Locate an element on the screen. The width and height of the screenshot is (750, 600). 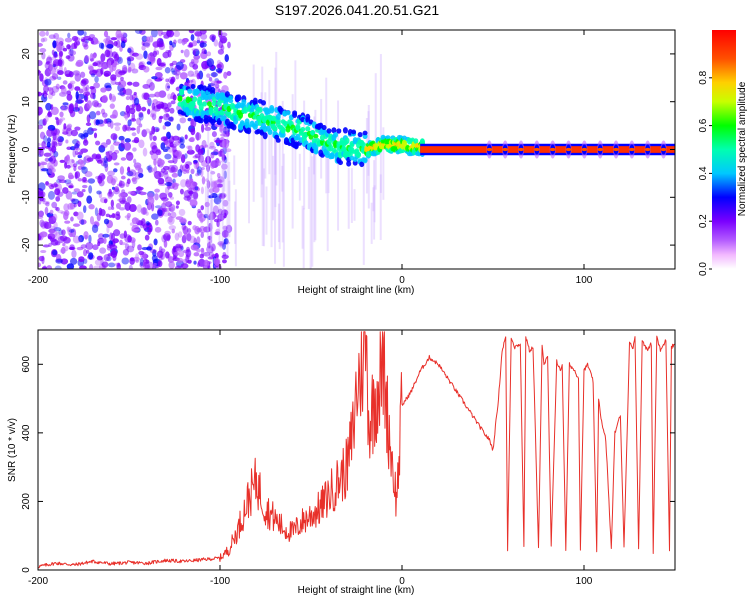
spectrogram-x-label: Height of straight line (km) is located at coordinates (356, 290).